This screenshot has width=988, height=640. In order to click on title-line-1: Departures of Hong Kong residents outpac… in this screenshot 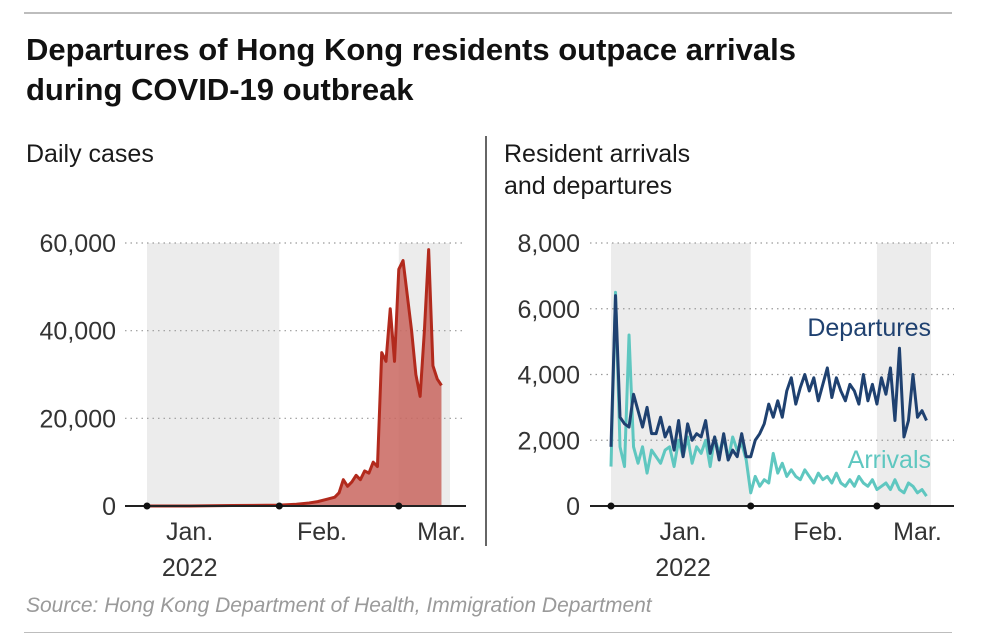, I will do `click(411, 49)`.